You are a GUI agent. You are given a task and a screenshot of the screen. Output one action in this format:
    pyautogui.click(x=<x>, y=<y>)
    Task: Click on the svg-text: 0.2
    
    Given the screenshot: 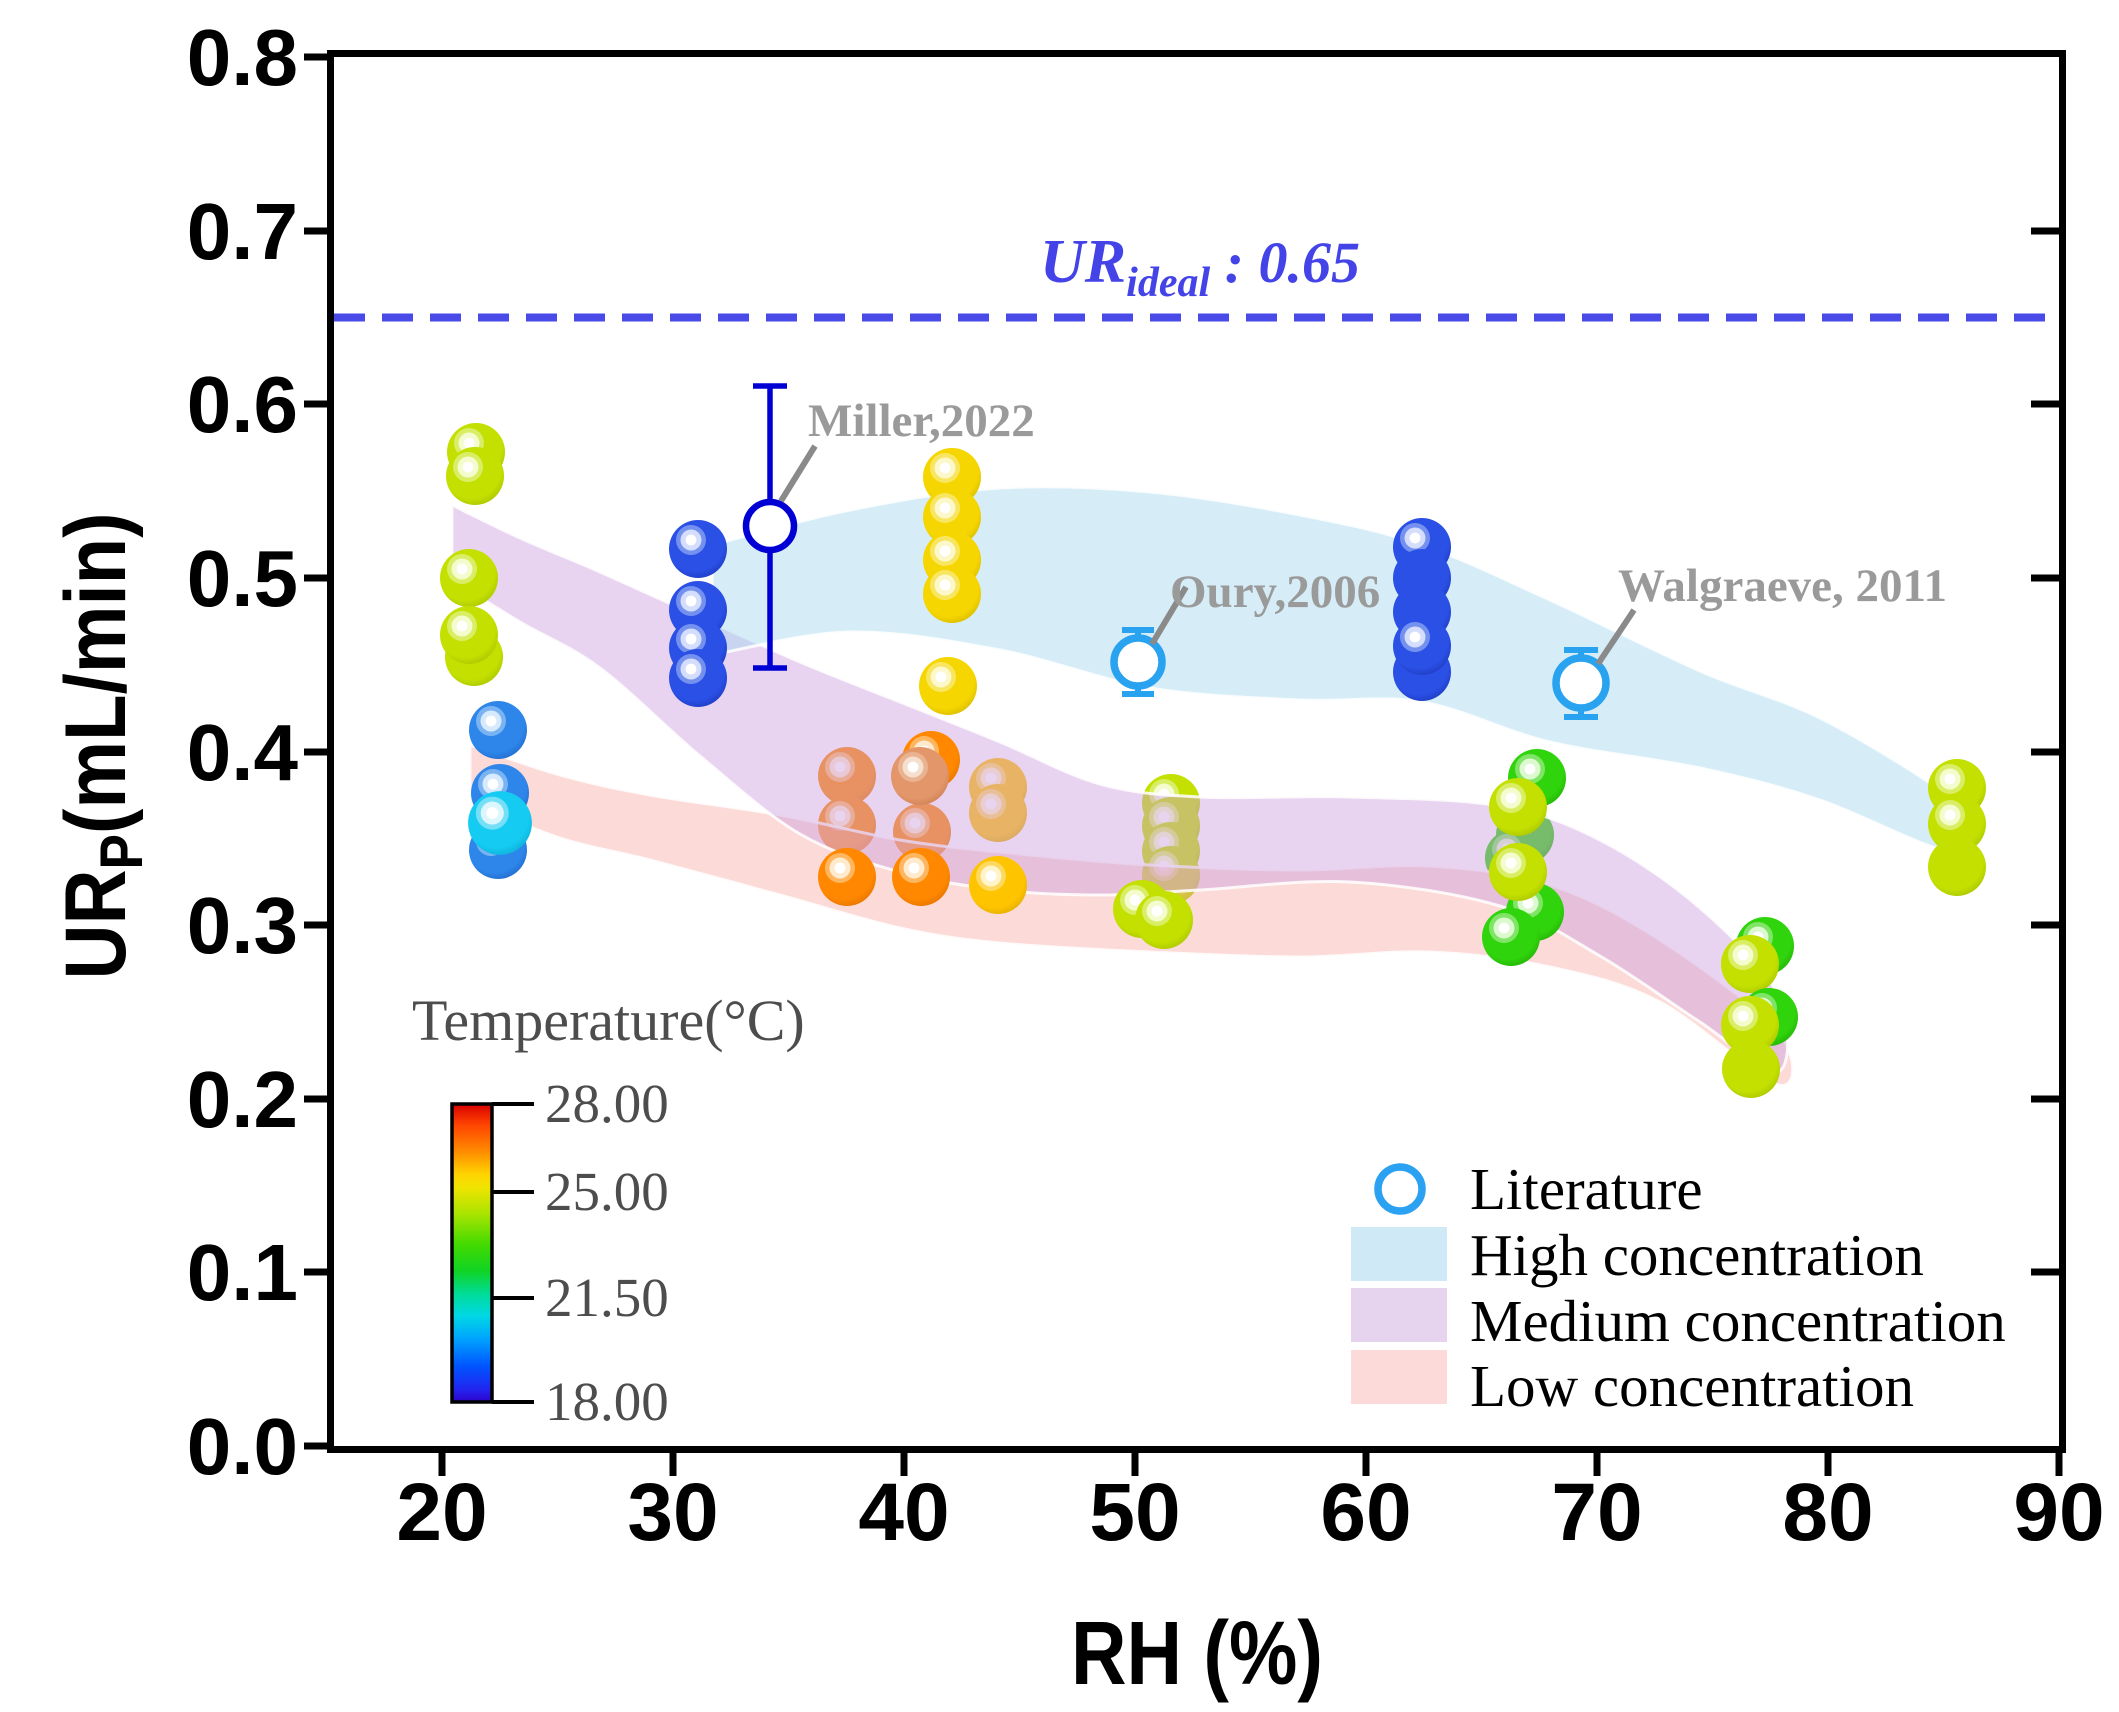 What is the action you would take?
    pyautogui.click(x=242, y=1099)
    